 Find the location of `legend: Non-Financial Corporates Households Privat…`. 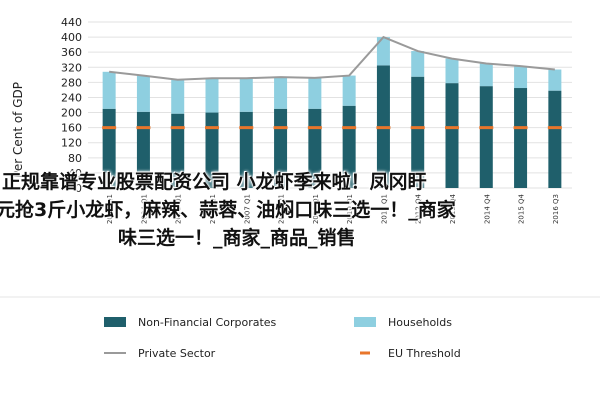

legend: Non-Financial Corporates Households Privat… is located at coordinates (282, 338).